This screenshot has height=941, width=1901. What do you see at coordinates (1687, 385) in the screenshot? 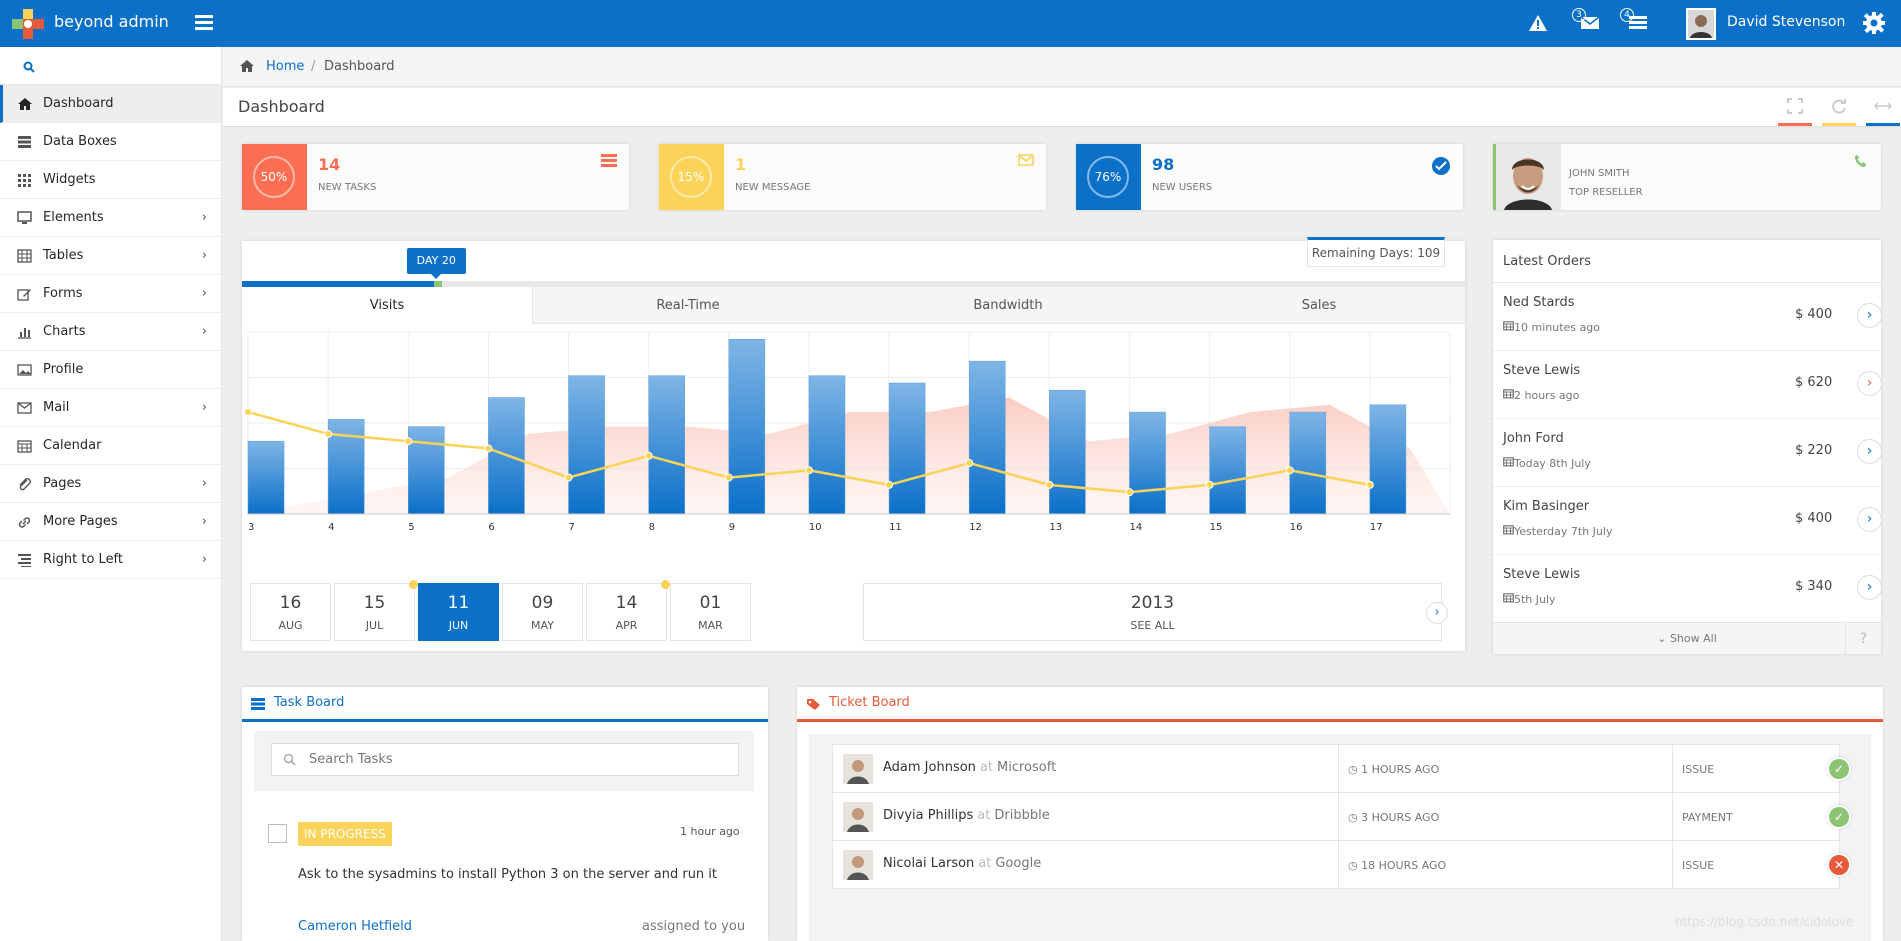
I see `order-row: Steve Lewis 2 hours ago $ 620 ›` at bounding box center [1687, 385].